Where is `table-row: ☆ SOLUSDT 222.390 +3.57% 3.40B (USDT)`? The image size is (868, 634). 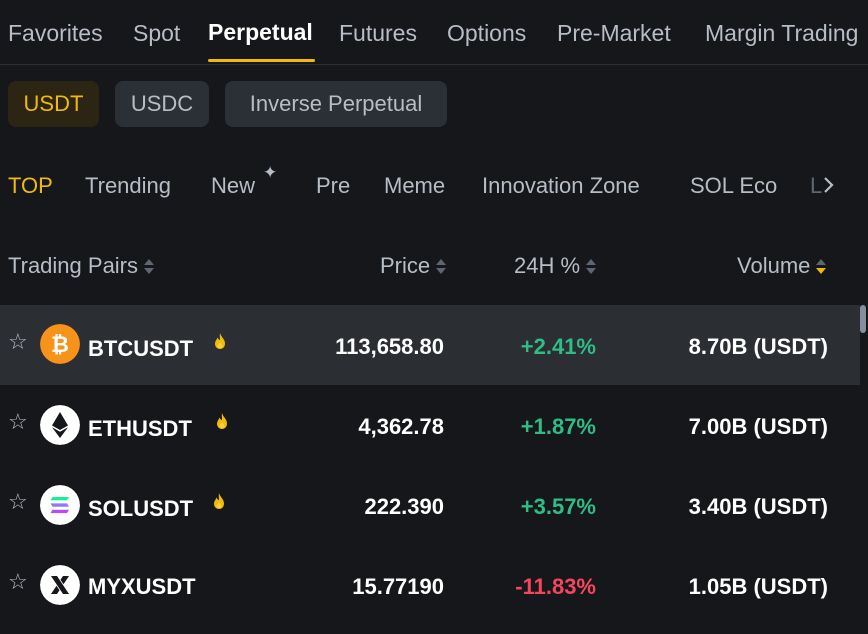
table-row: ☆ SOLUSDT 222.390 +3.57% 3.40B (USDT) is located at coordinates (430, 505).